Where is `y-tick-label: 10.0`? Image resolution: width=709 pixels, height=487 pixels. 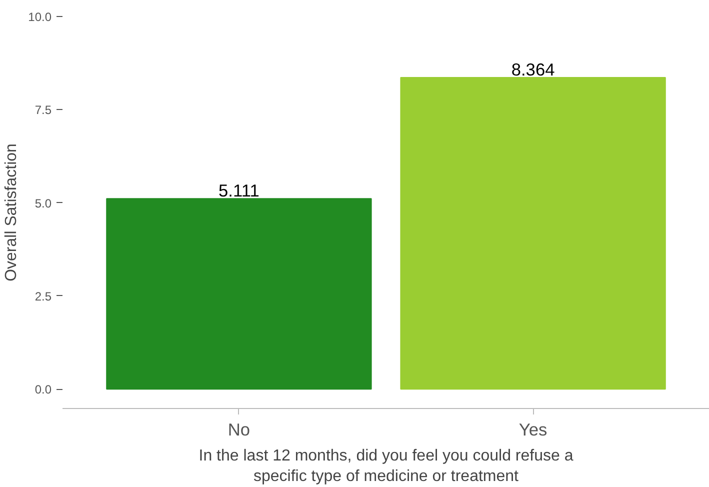 y-tick-label: 10.0 is located at coordinates (40, 17).